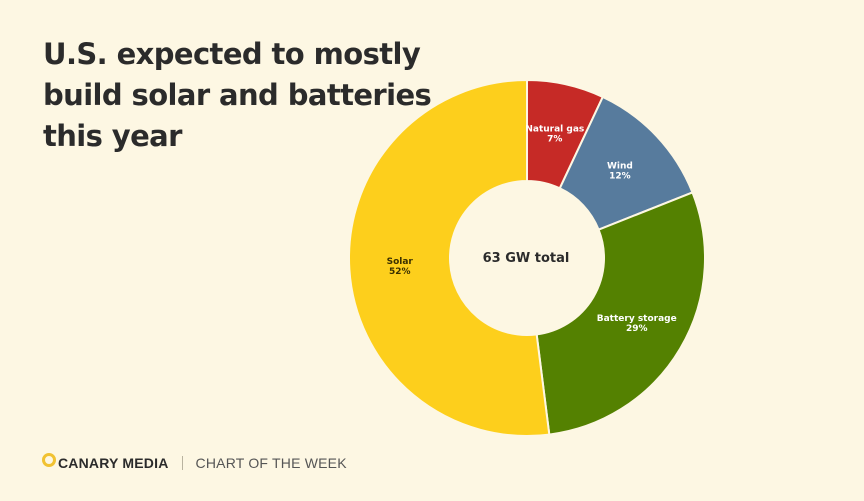 The width and height of the screenshot is (864, 501). Describe the element at coordinates (637, 319) in the screenshot. I see `slice-label-battery-storage: Battery storage` at that location.